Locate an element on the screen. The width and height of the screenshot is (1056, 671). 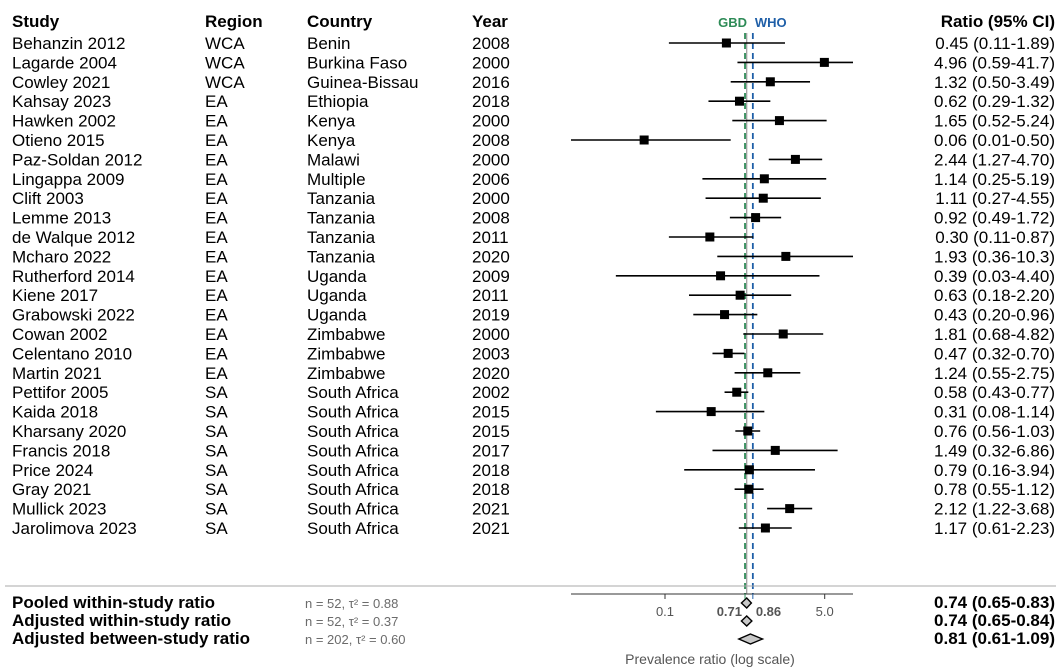
summary-diamond is located at coordinates (746, 603).